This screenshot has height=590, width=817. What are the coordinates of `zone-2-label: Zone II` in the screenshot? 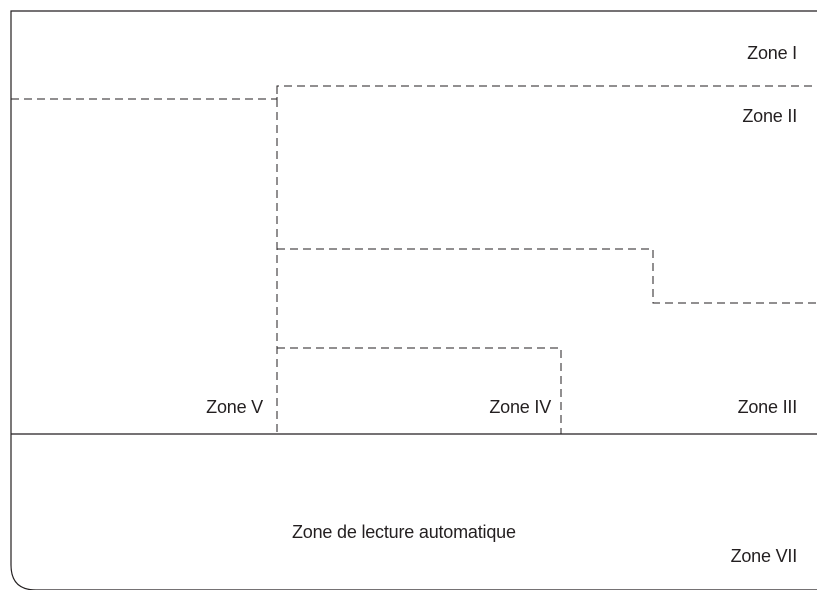 It's located at (769, 116).